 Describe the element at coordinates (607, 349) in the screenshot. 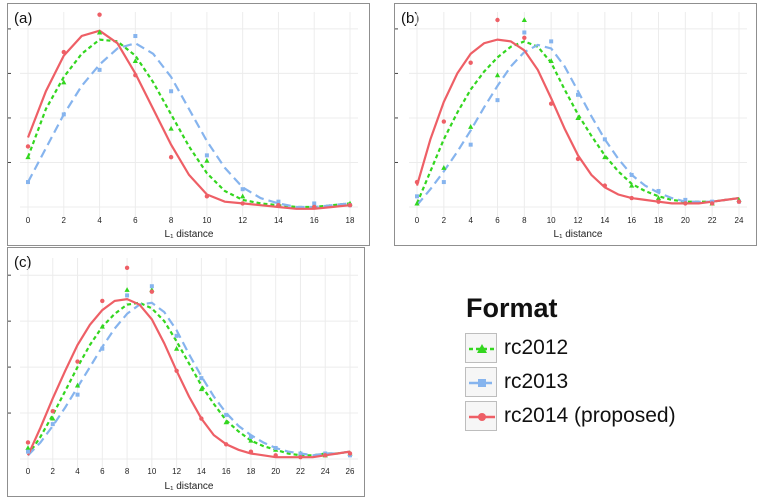

I see `legend-item-rc2012: rc2012` at that location.